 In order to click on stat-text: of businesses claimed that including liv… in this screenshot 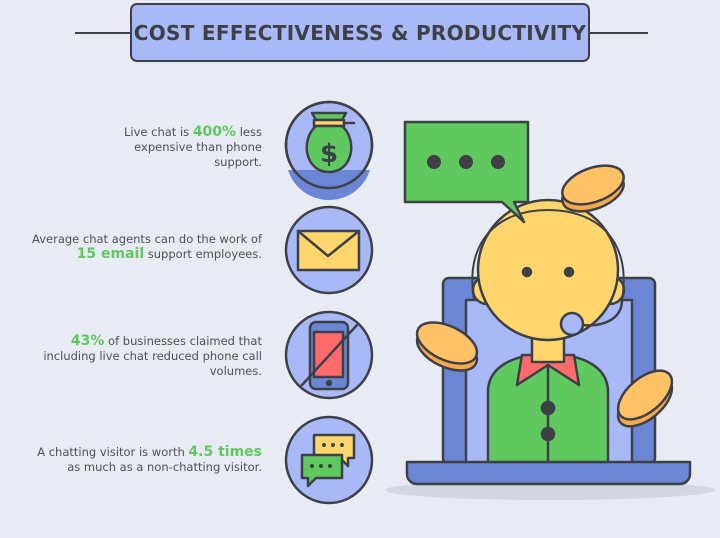, I will do `click(152, 356)`.